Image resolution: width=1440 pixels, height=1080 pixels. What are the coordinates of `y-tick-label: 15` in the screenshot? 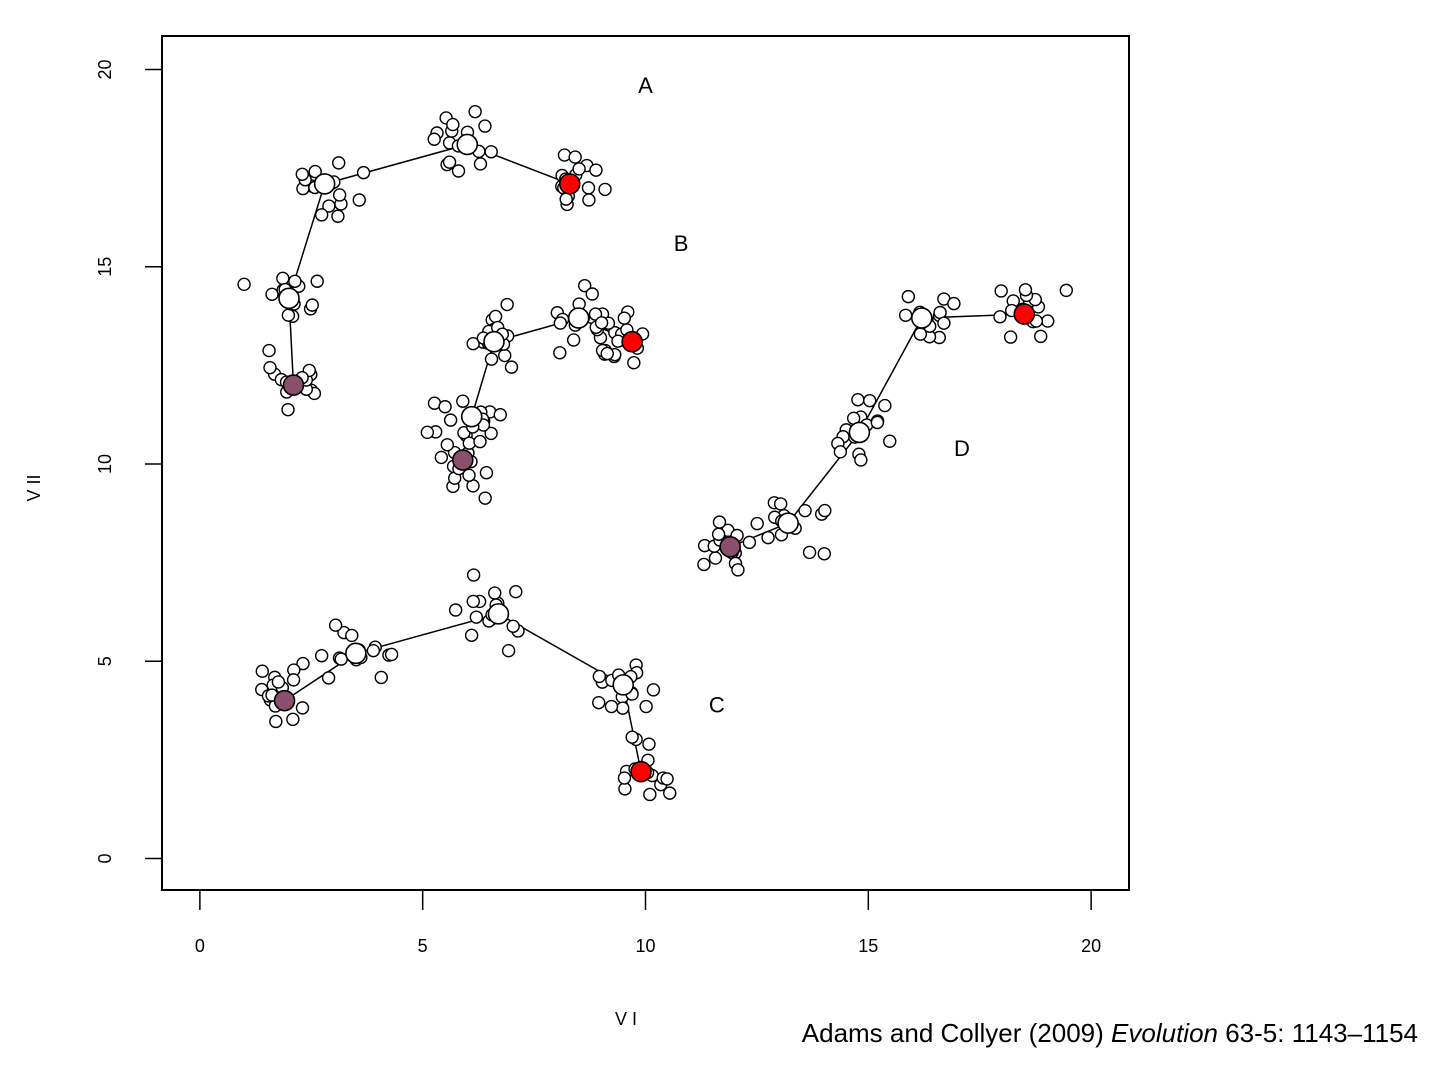 It's located at (105, 267).